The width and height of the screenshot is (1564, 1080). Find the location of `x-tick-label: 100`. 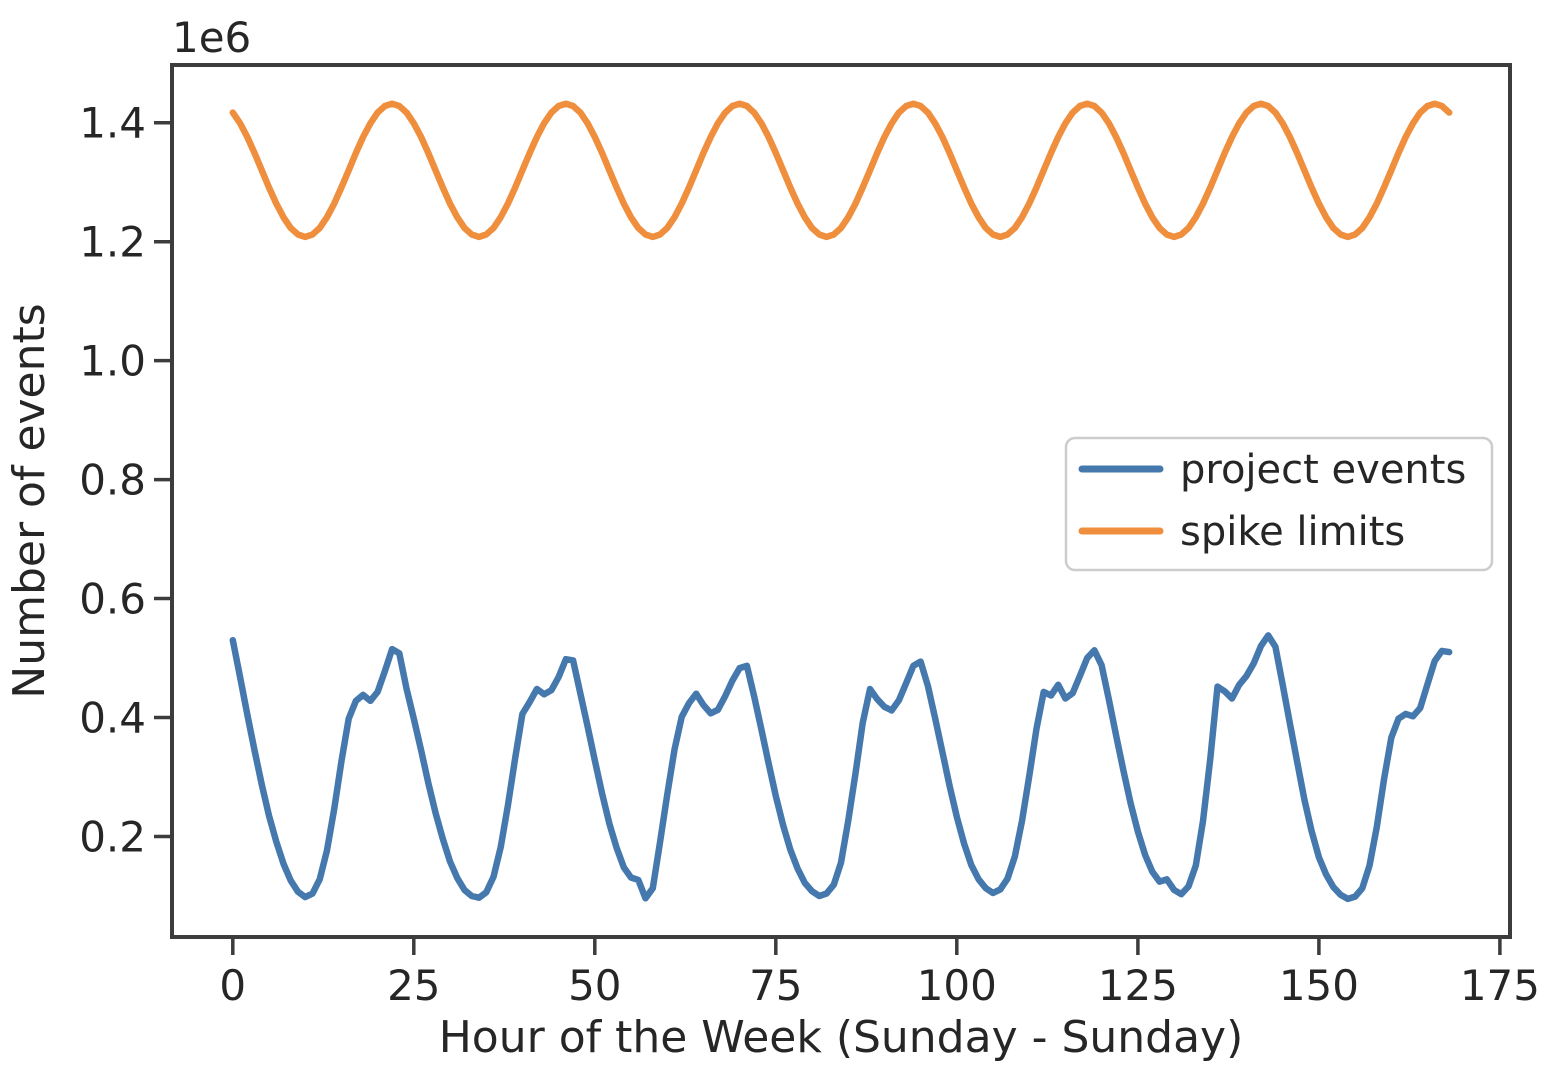

x-tick-label: 100 is located at coordinates (957, 985).